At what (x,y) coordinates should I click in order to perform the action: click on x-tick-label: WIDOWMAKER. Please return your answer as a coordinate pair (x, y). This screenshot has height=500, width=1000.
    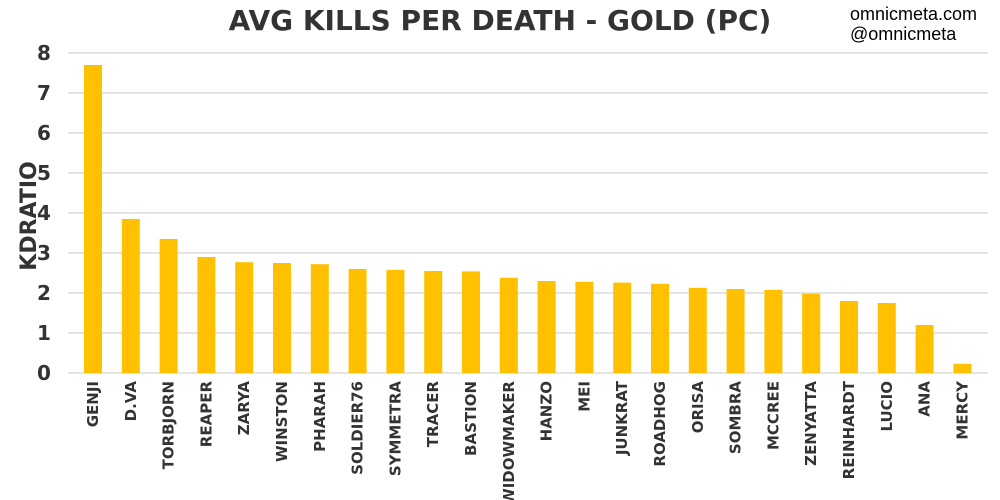
    Looking at the image, I should click on (509, 440).